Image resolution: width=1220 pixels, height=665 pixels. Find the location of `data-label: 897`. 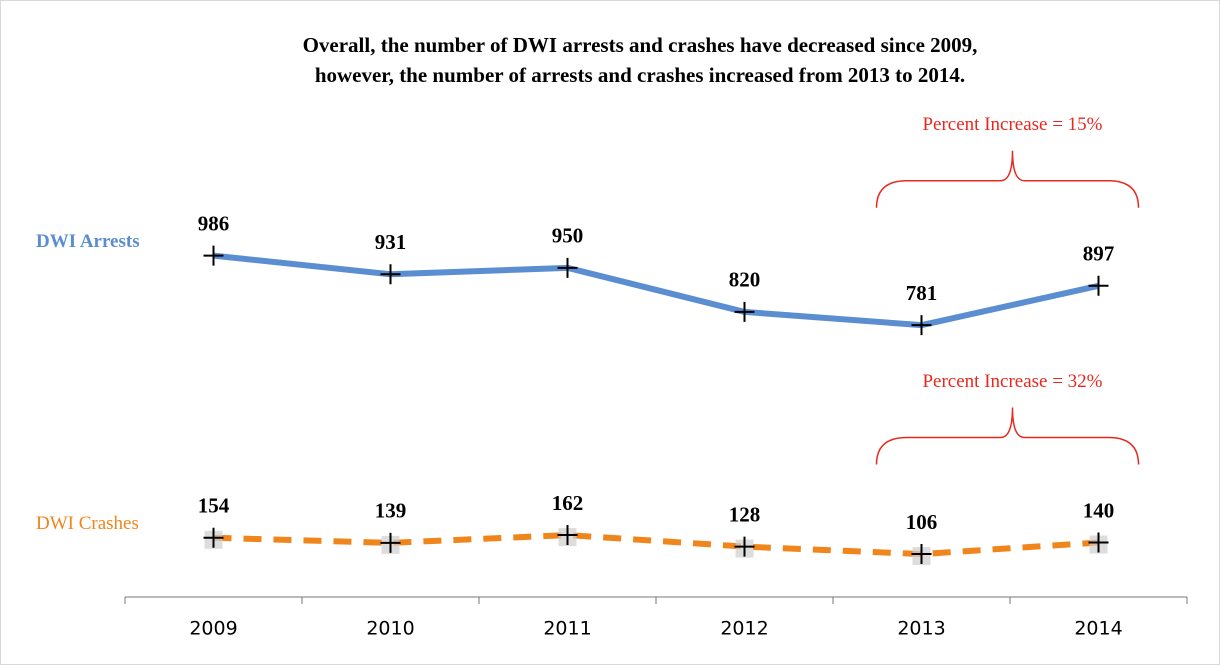

data-label: 897 is located at coordinates (1099, 254).